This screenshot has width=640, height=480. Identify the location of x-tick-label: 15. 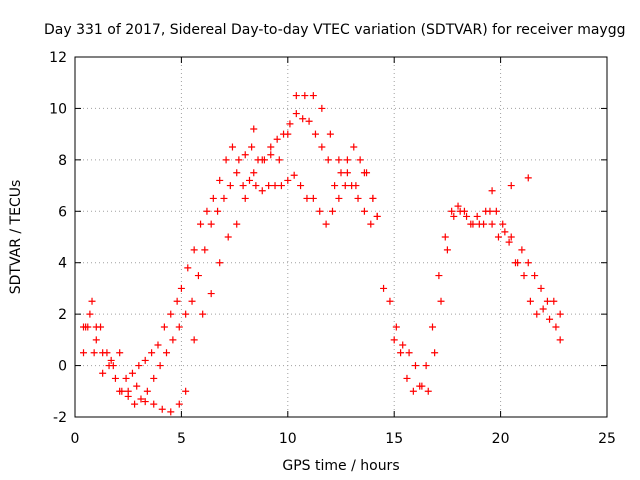
(394, 439).